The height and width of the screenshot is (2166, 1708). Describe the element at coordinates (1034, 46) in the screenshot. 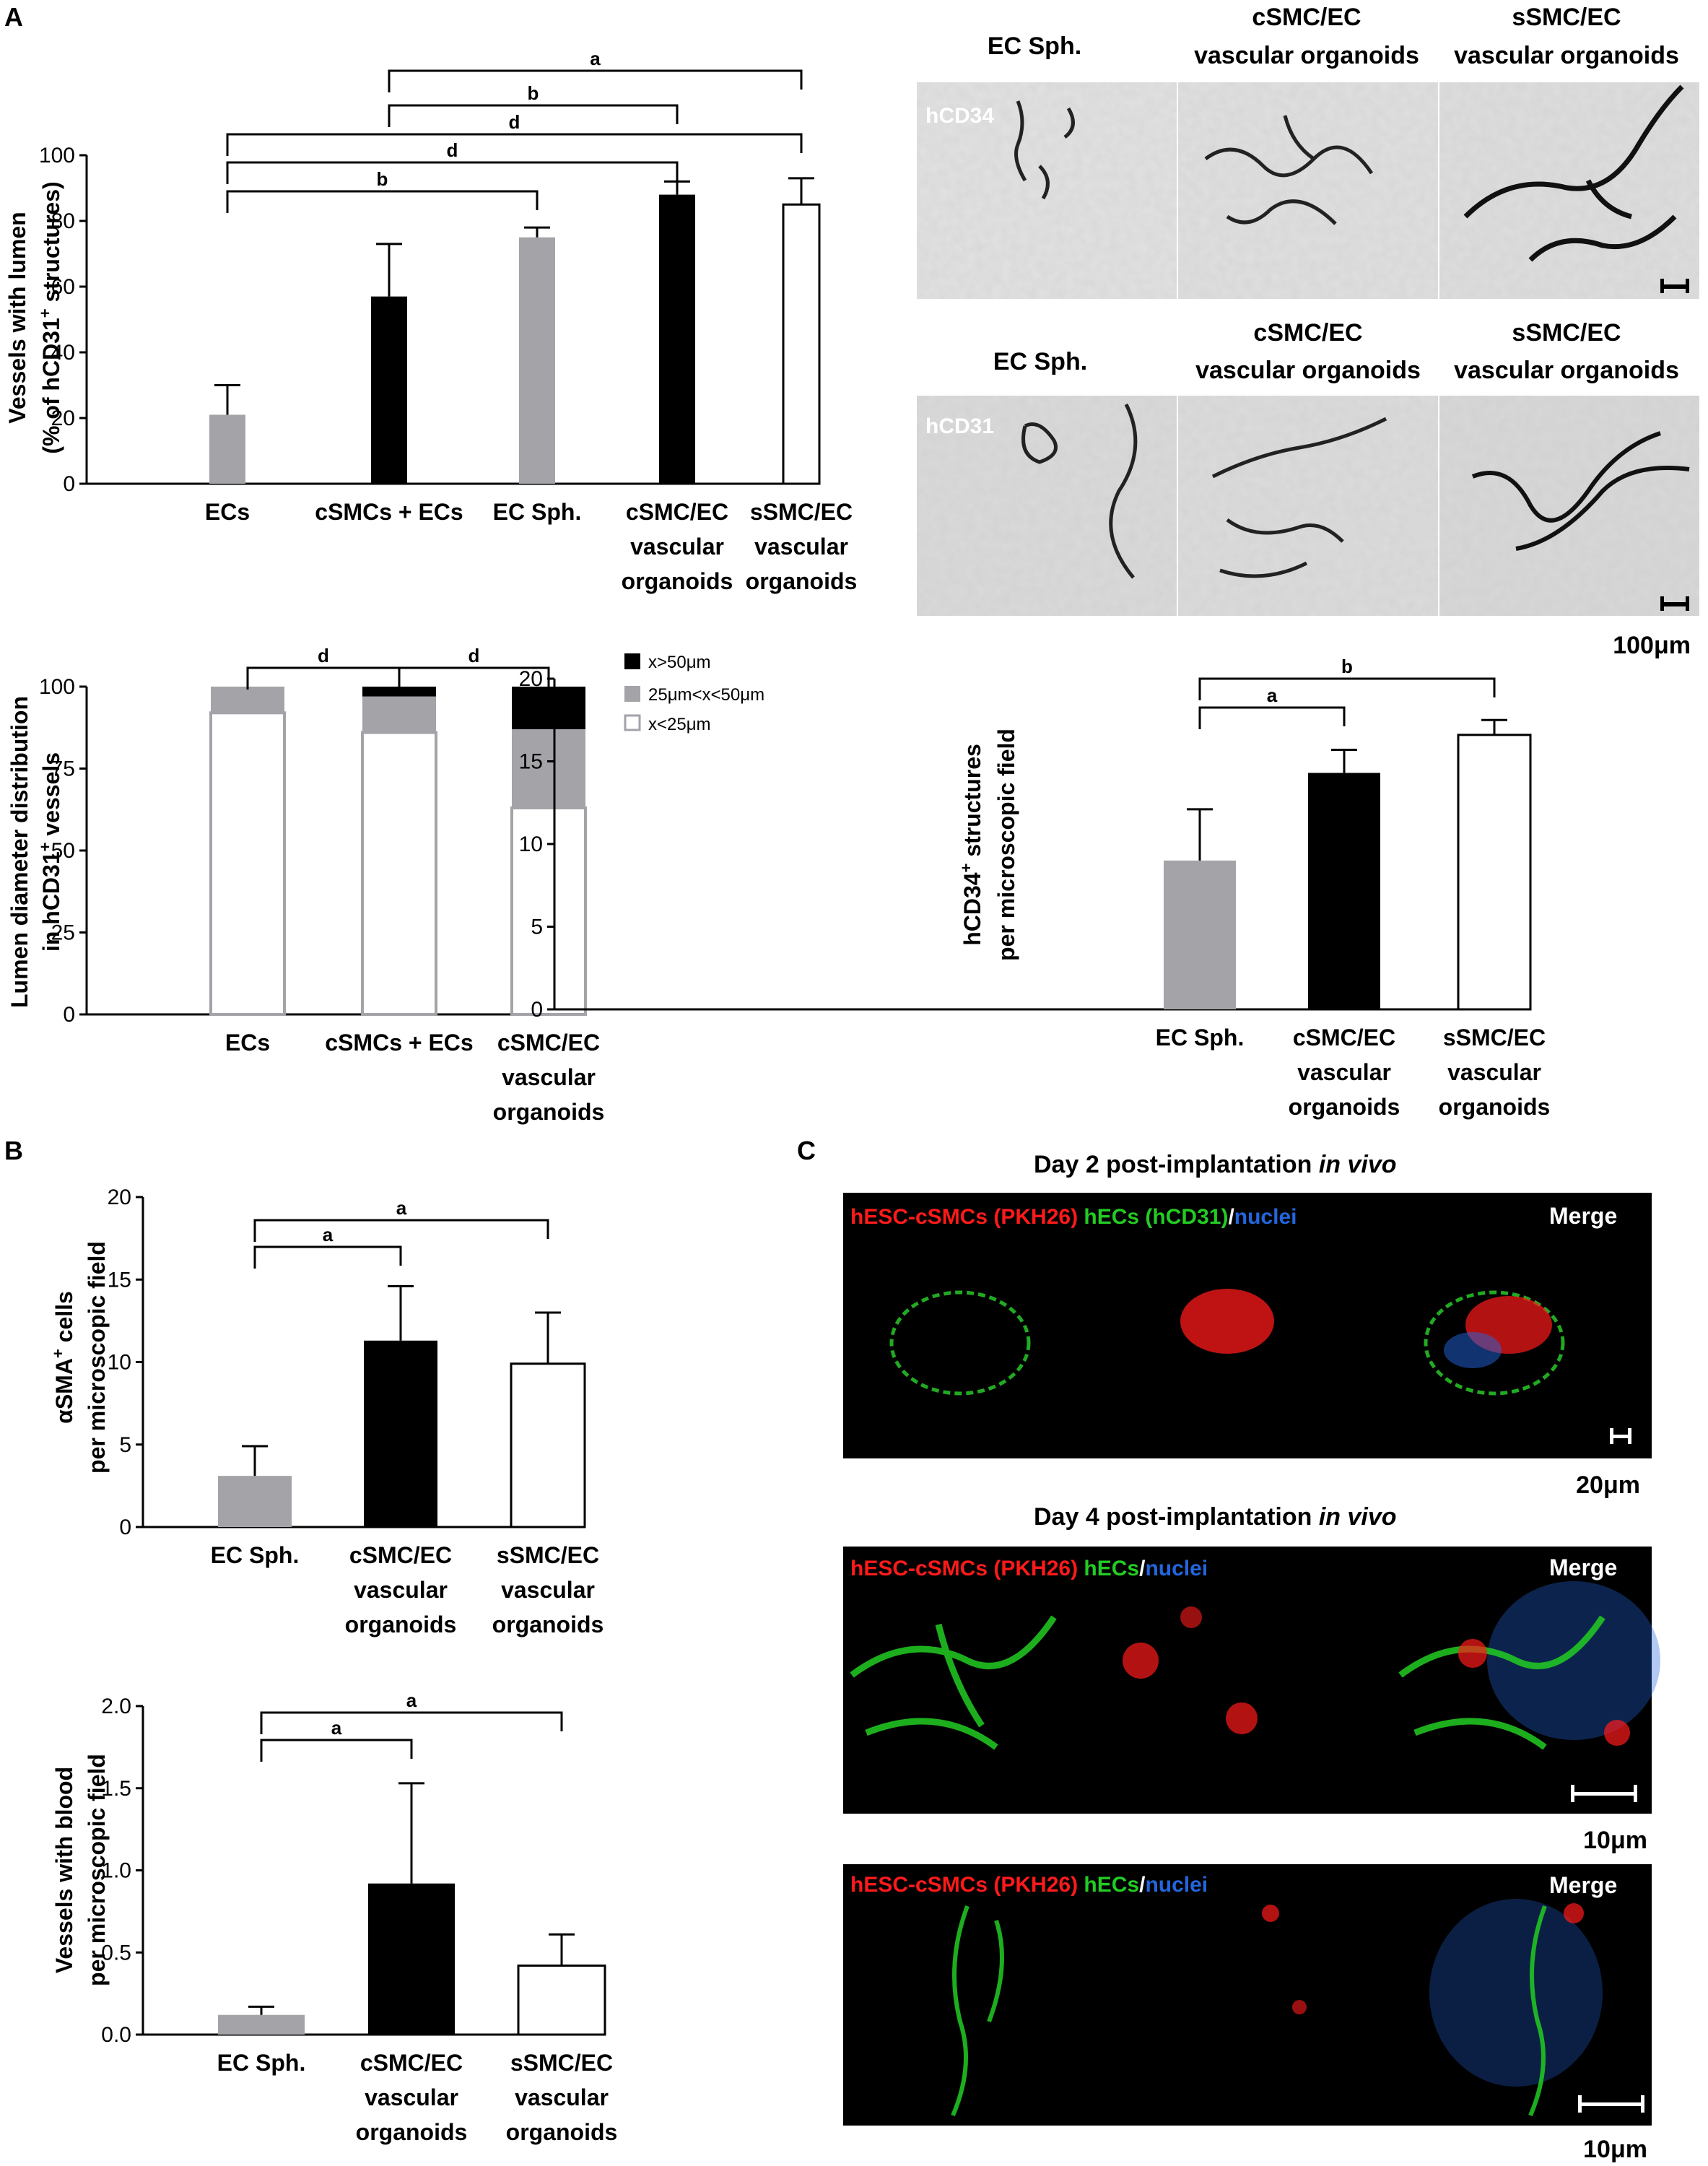

I see `row1-header-ec-sph: EC Sph.` at that location.